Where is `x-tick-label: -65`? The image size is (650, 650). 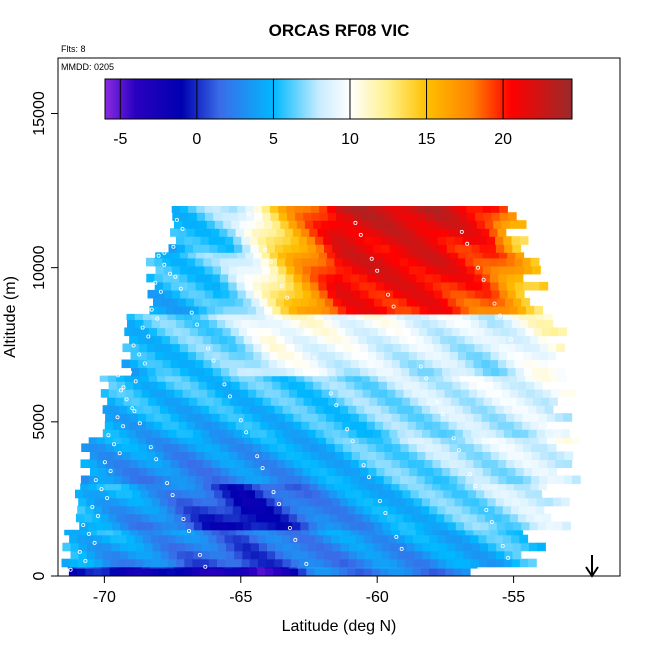 x-tick-label: -65 is located at coordinates (240, 597).